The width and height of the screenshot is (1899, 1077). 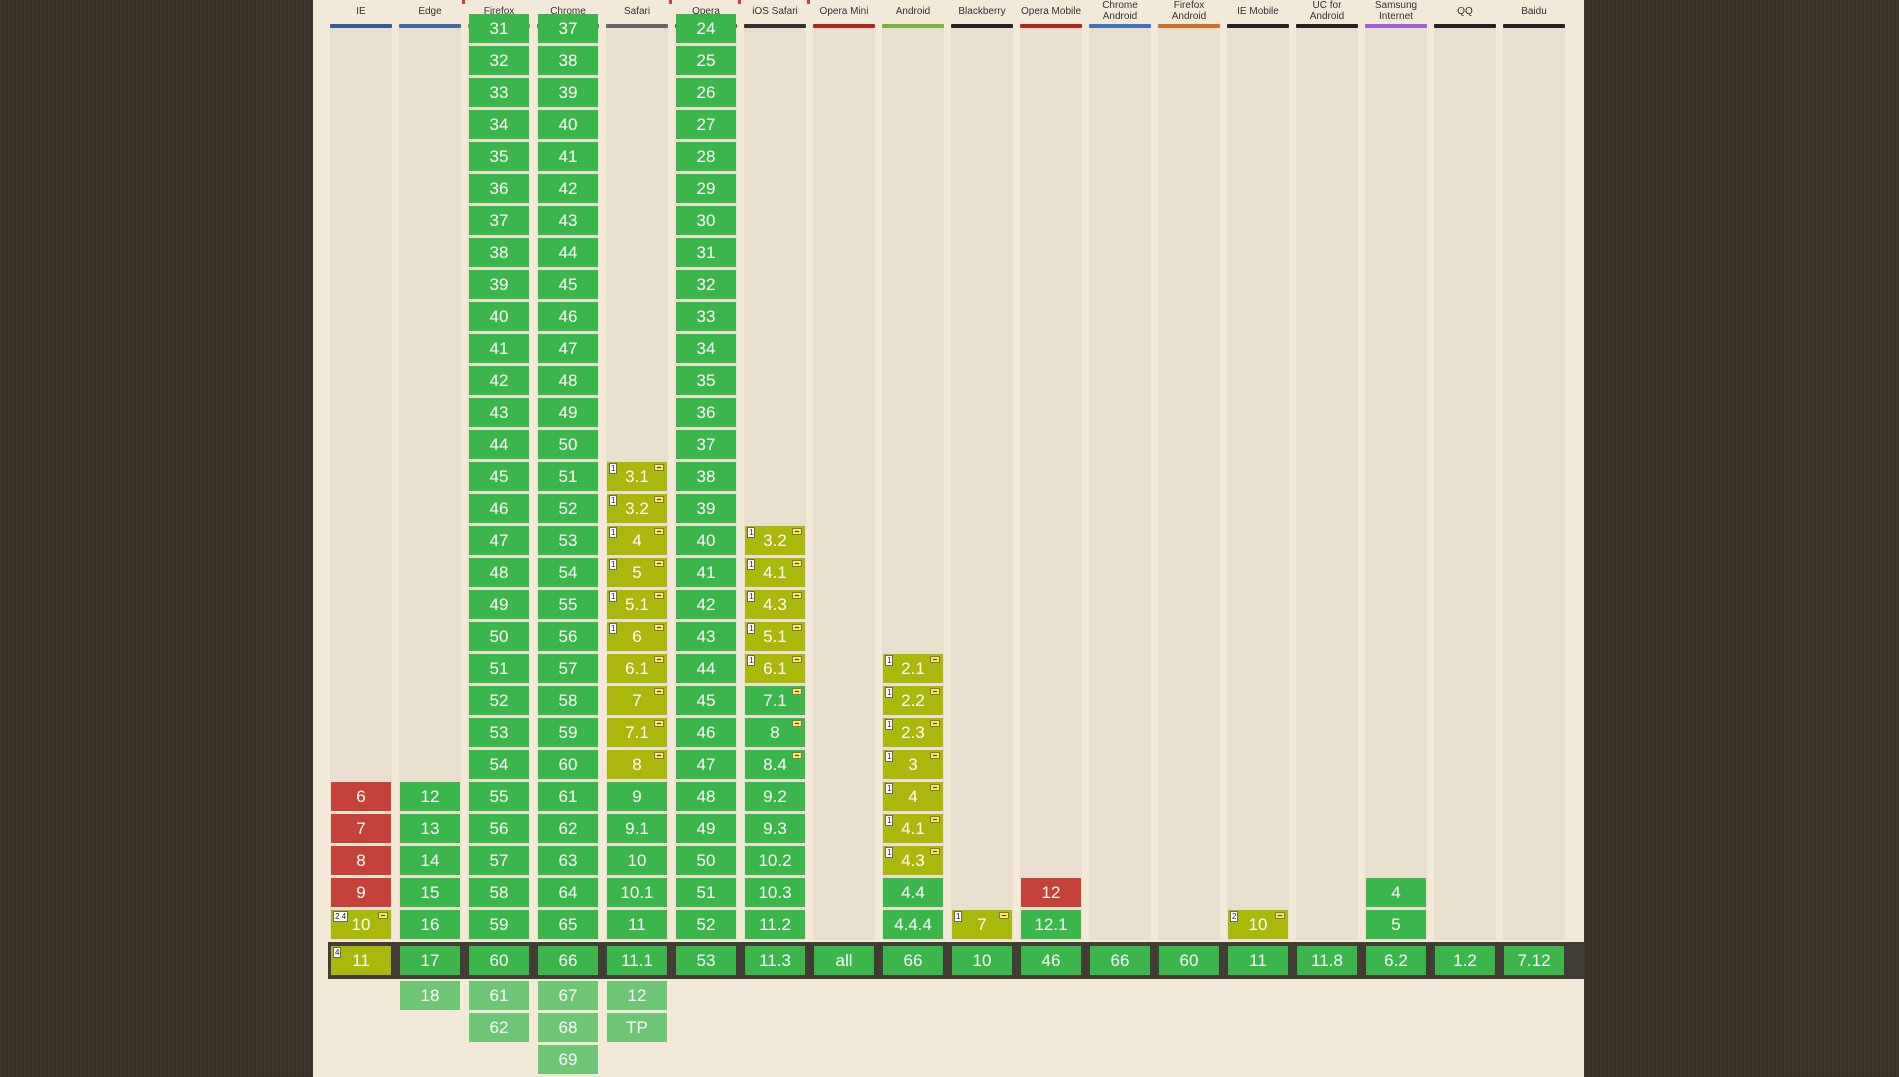 I want to click on version-cell-chrome: 51, so click(x=568, y=476).